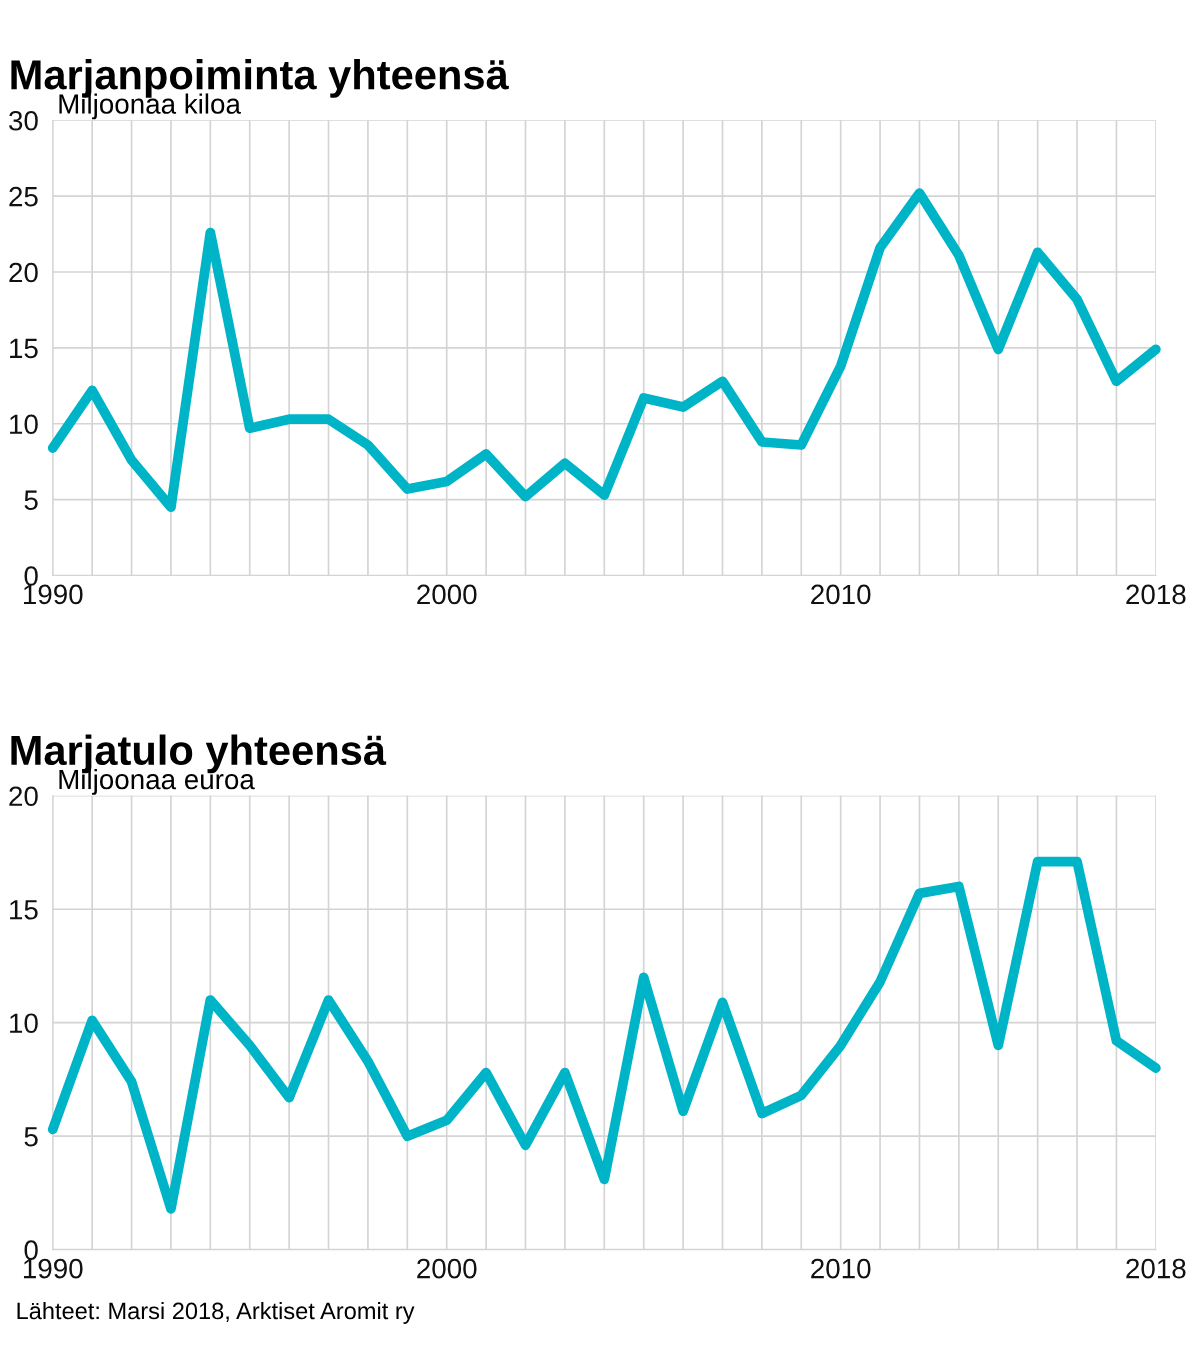  What do you see at coordinates (216, 1312) in the screenshot?
I see `text: Lähteet: Marsi 2018, Arktiset Aromit ry` at bounding box center [216, 1312].